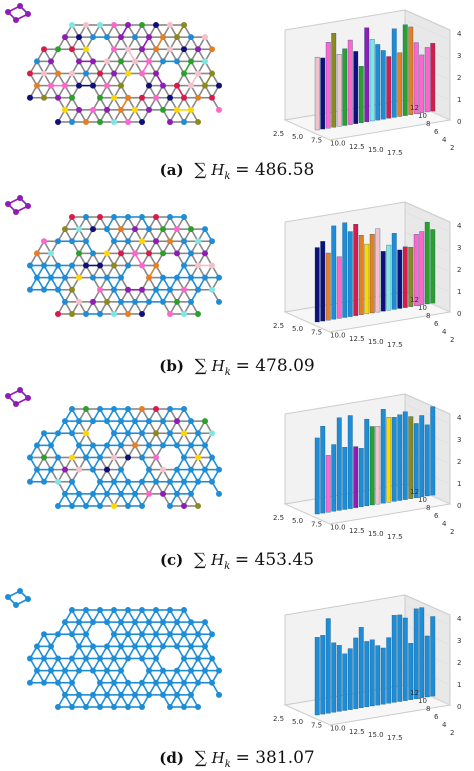  I want to click on x-tick-label: 17.5, so click(395, 345).